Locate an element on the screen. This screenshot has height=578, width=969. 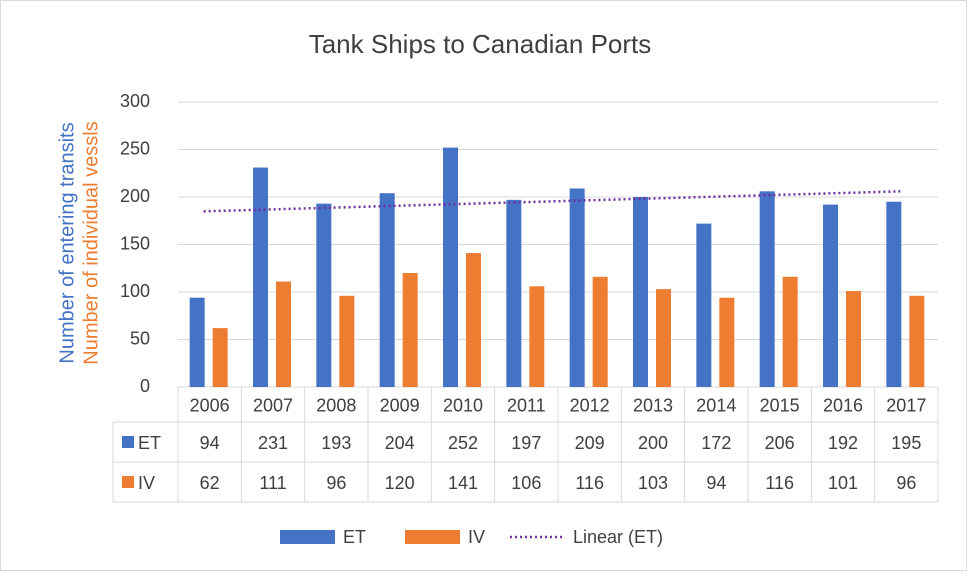
table-value: 120 is located at coordinates (400, 483).